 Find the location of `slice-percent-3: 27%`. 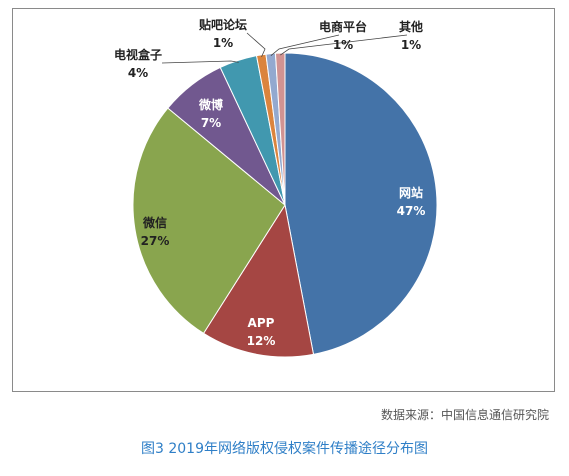

slice-percent-3: 27% is located at coordinates (155, 241).